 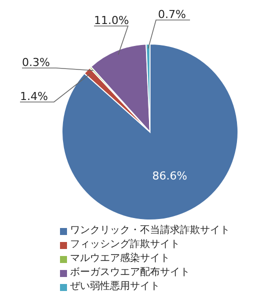 I want to click on data-label: 1.4%, so click(x=34, y=96).